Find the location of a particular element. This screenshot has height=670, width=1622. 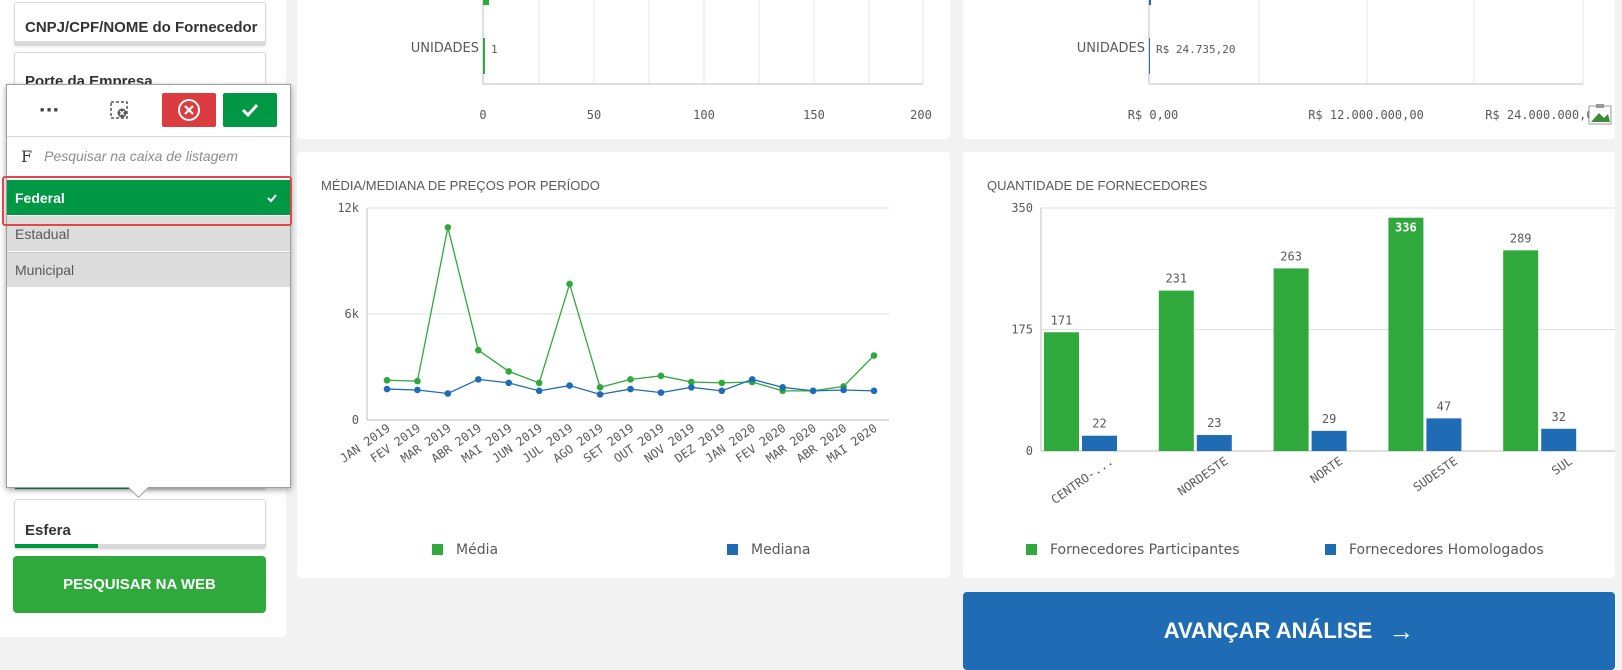

advance-analysis-button: AVANÇAR ANÁLISE → is located at coordinates (1289, 631).